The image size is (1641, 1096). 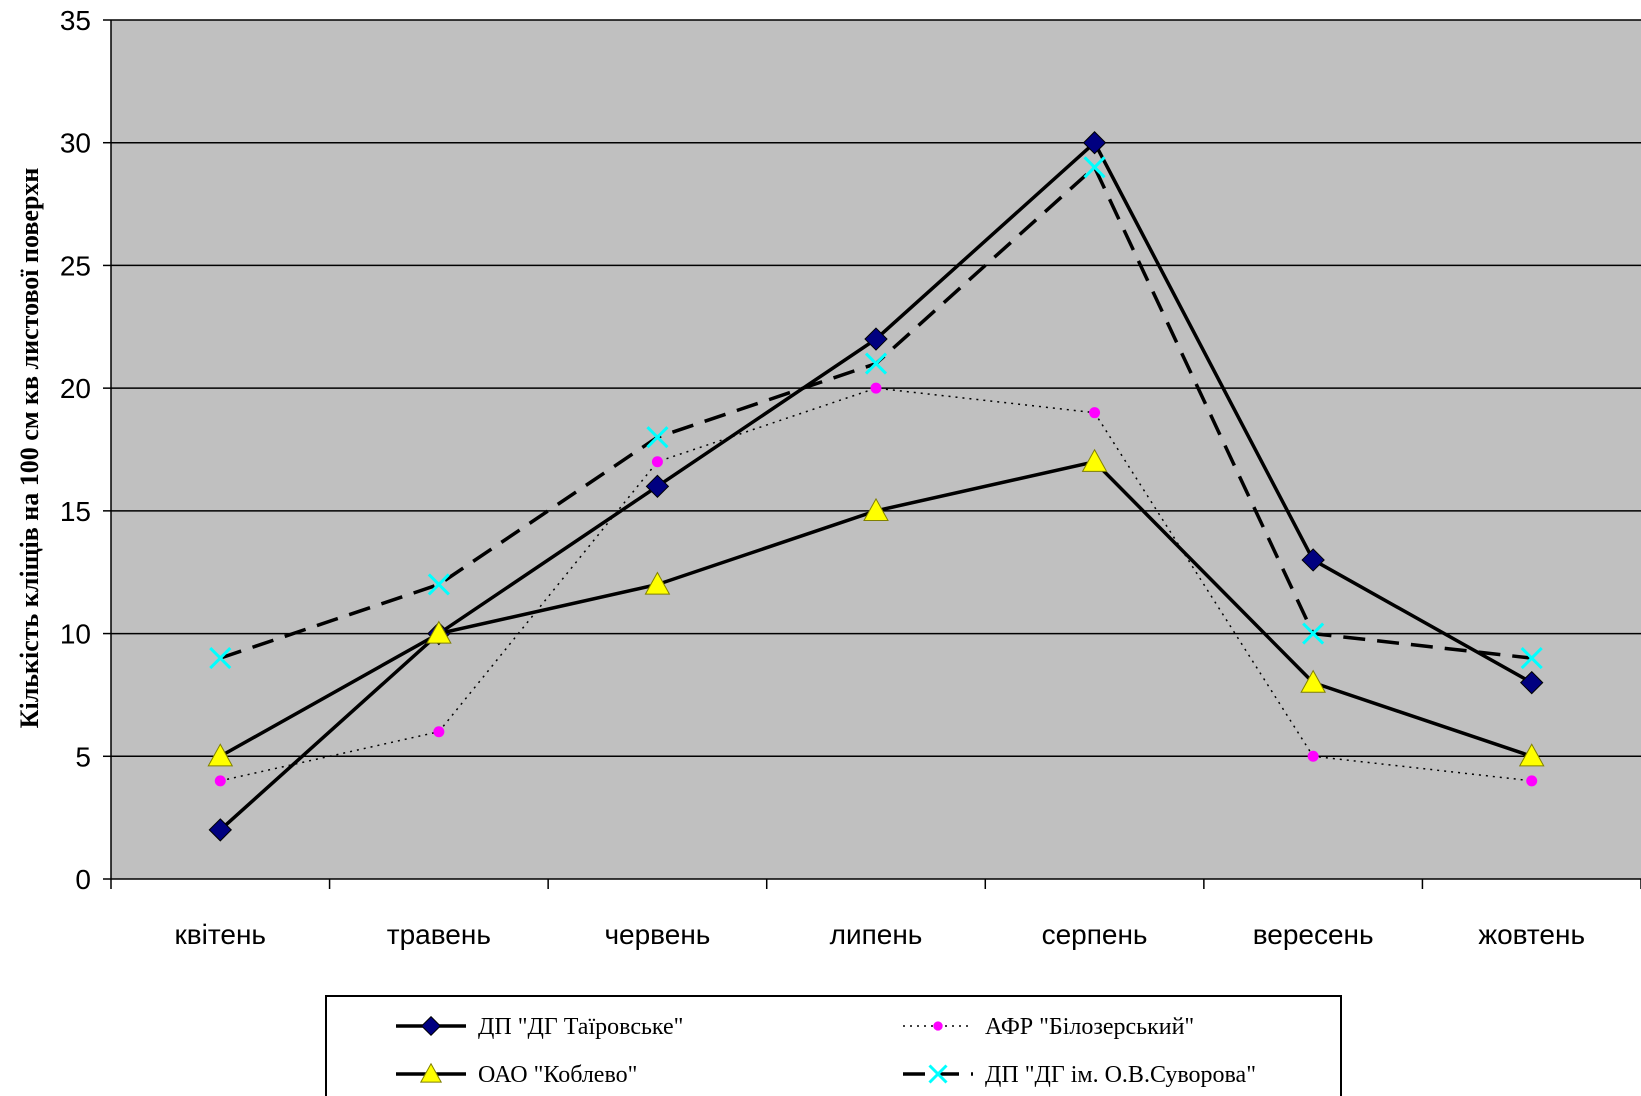 I want to click on x-tick-label-3: липень, so click(x=876, y=934).